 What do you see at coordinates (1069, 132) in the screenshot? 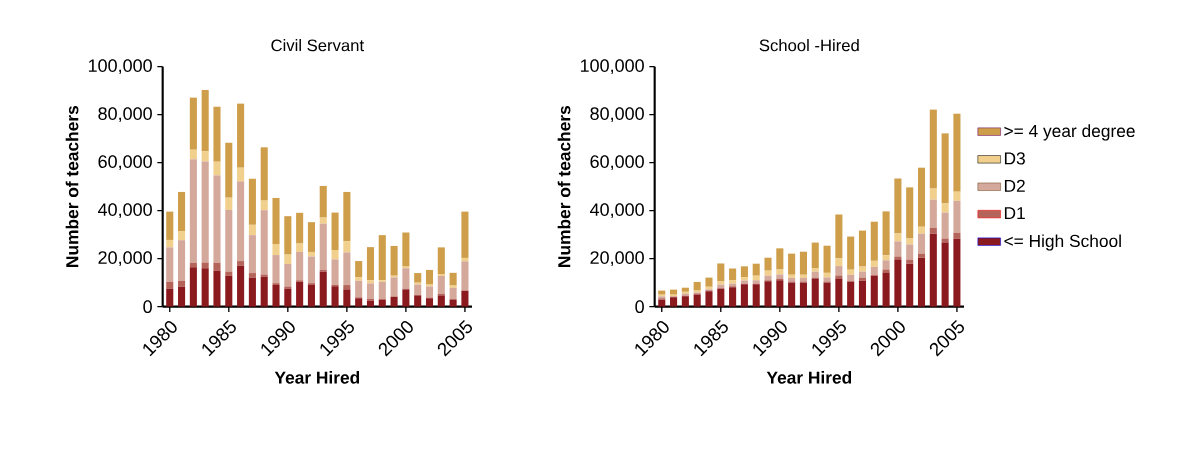
I see `legend-label: >= 4 year degree` at bounding box center [1069, 132].